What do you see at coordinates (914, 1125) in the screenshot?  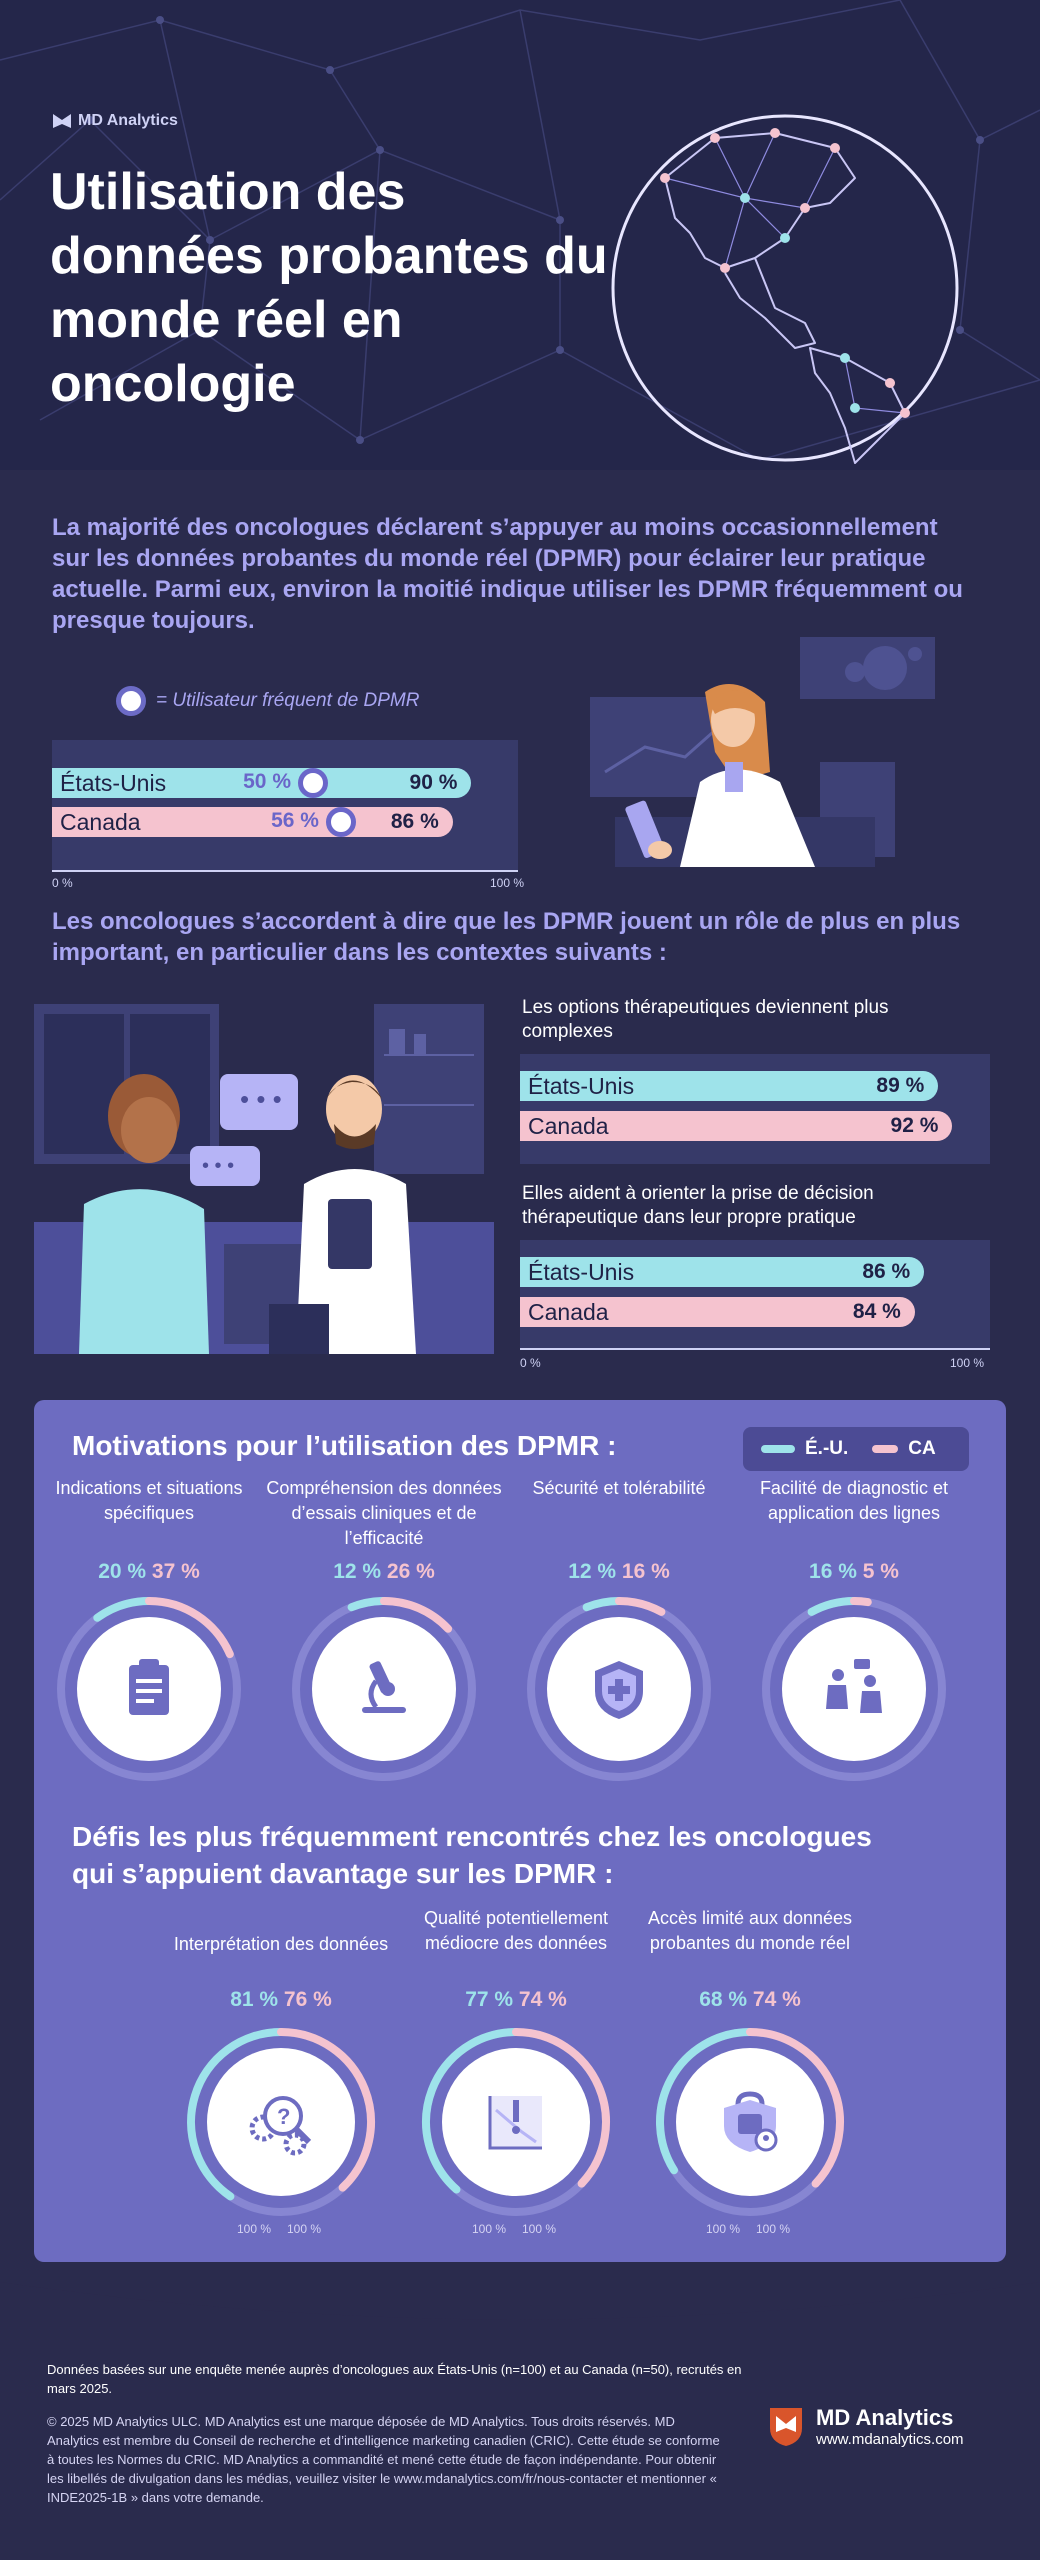 I see `ca-bar-value: 92 %` at bounding box center [914, 1125].